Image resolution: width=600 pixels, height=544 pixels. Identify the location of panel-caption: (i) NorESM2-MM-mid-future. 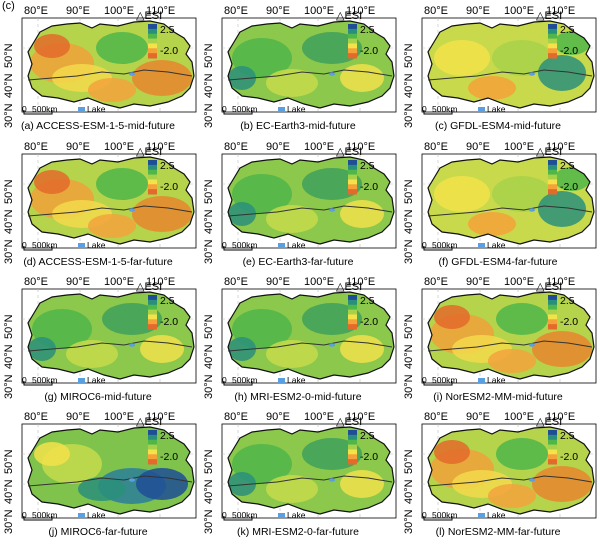
(498, 397).